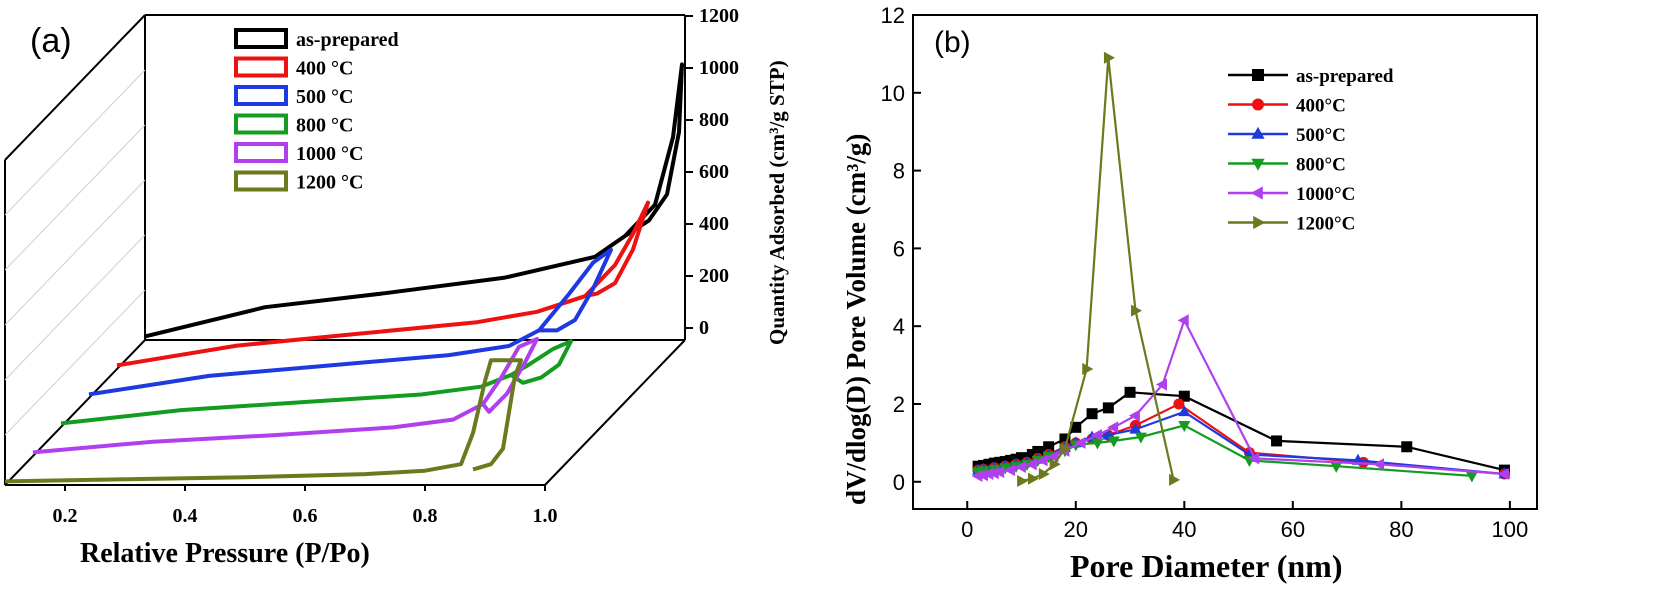  What do you see at coordinates (899, 326) in the screenshot?
I see `panel-b-y-tick-label: 4` at bounding box center [899, 326].